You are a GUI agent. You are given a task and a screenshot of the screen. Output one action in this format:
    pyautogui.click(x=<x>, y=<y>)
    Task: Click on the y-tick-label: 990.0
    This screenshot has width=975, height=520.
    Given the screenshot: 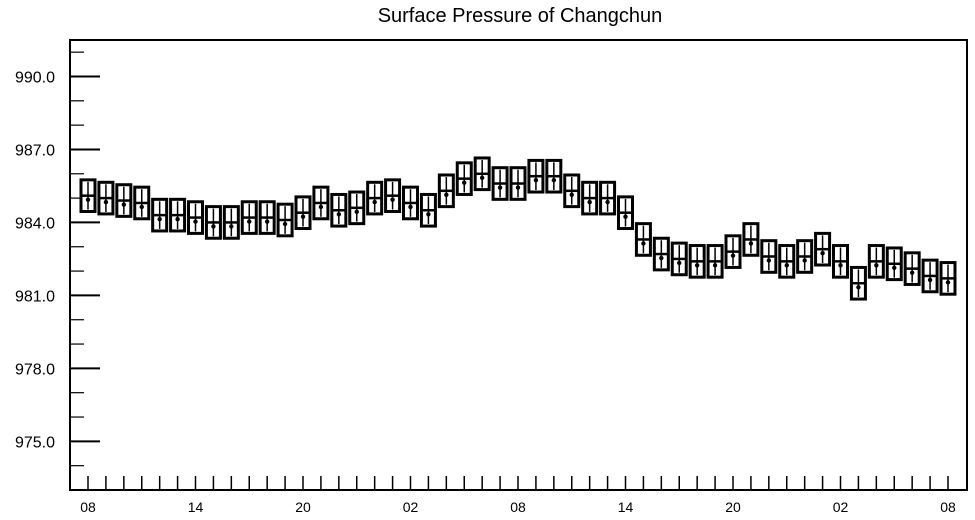 What is the action you would take?
    pyautogui.click(x=35, y=77)
    